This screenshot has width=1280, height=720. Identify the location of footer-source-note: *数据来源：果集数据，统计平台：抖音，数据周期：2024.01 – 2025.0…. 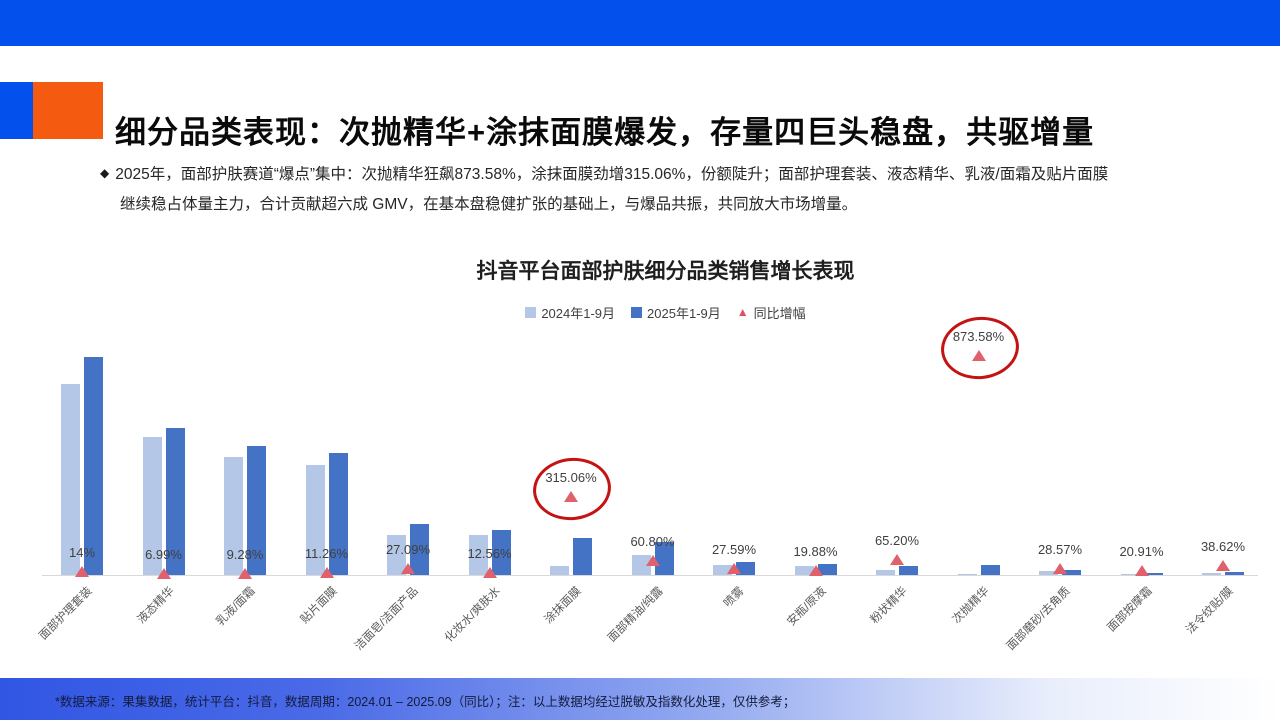
(425, 702).